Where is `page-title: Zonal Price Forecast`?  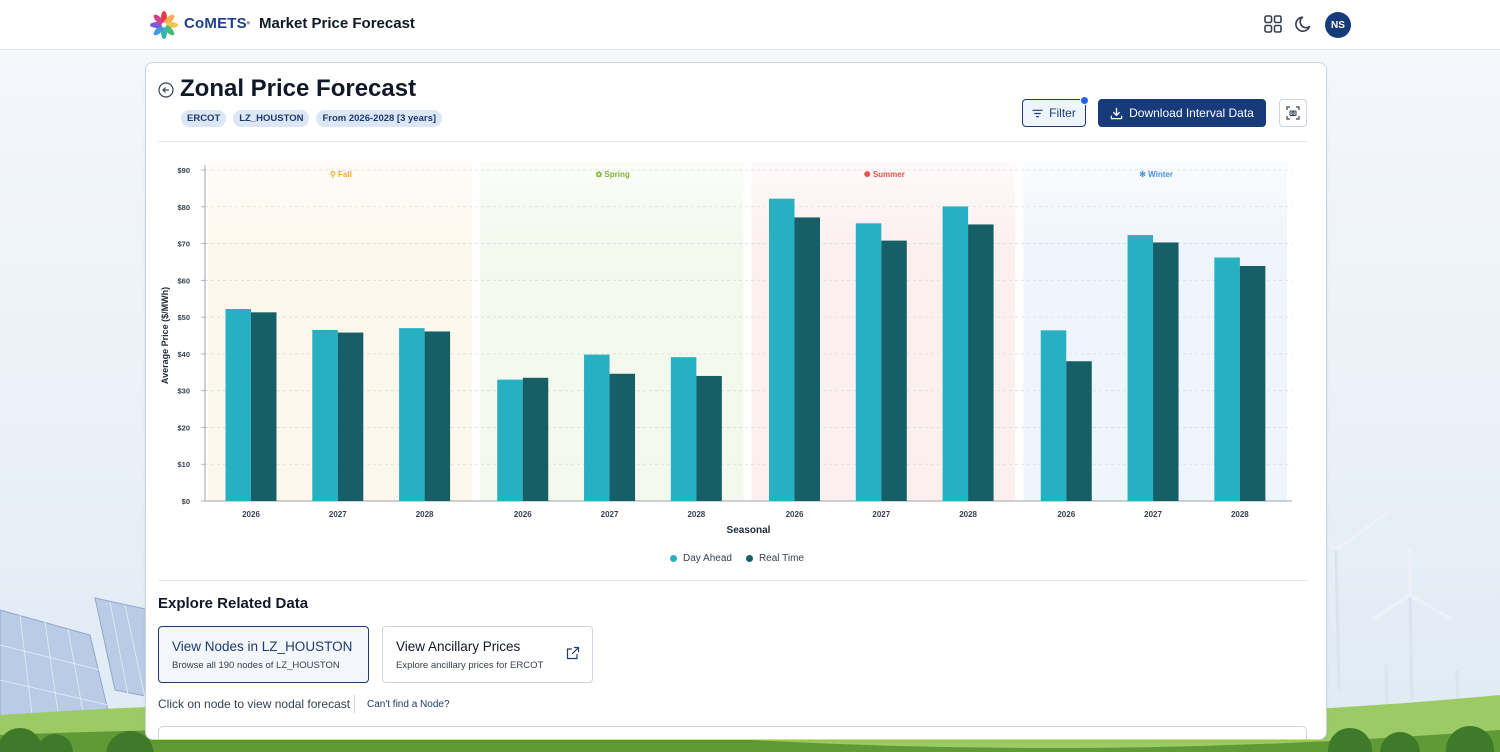 page-title: Zonal Price Forecast is located at coordinates (298, 88).